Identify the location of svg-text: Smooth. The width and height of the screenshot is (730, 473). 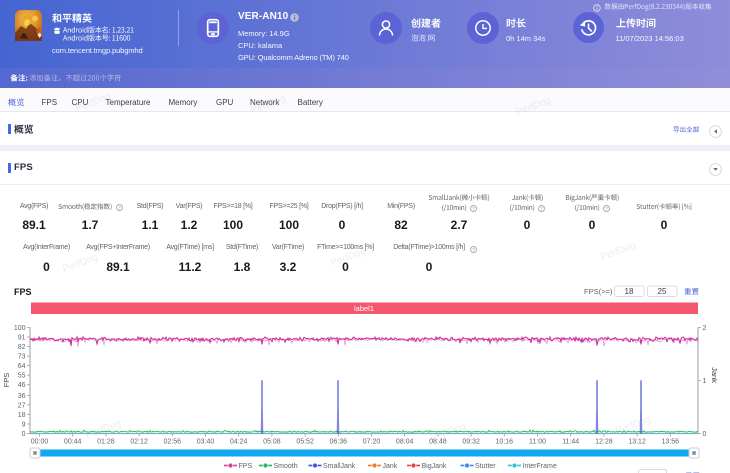
(286, 466).